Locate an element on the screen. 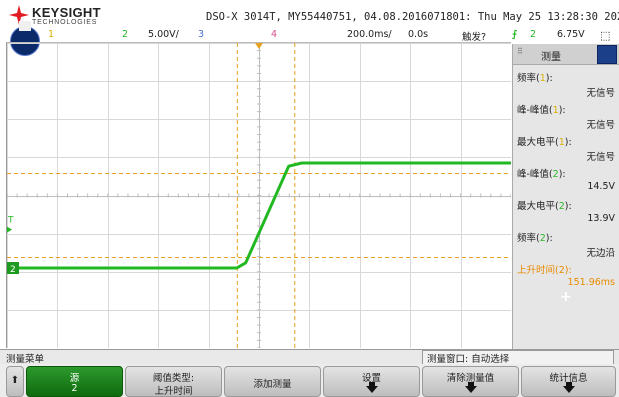  measurement-window-field: 测量窗口: 自动选择 is located at coordinates (518, 357).